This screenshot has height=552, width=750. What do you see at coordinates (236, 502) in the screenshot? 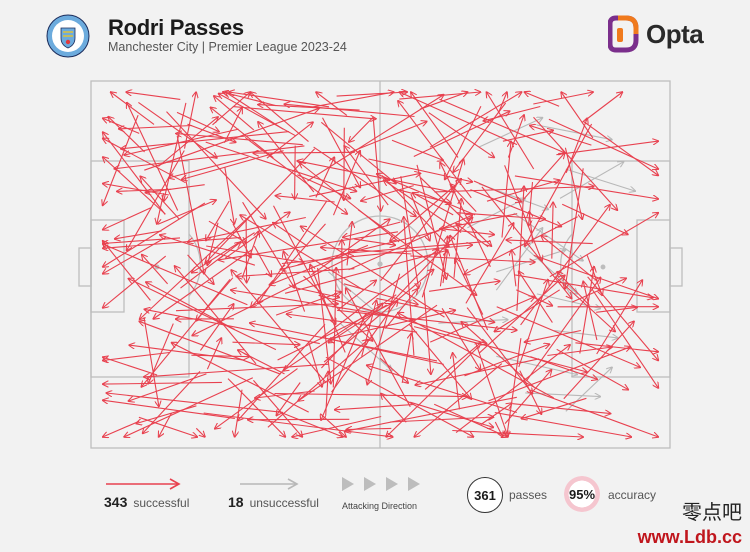
I see `unsuccessful-count: 18` at bounding box center [236, 502].